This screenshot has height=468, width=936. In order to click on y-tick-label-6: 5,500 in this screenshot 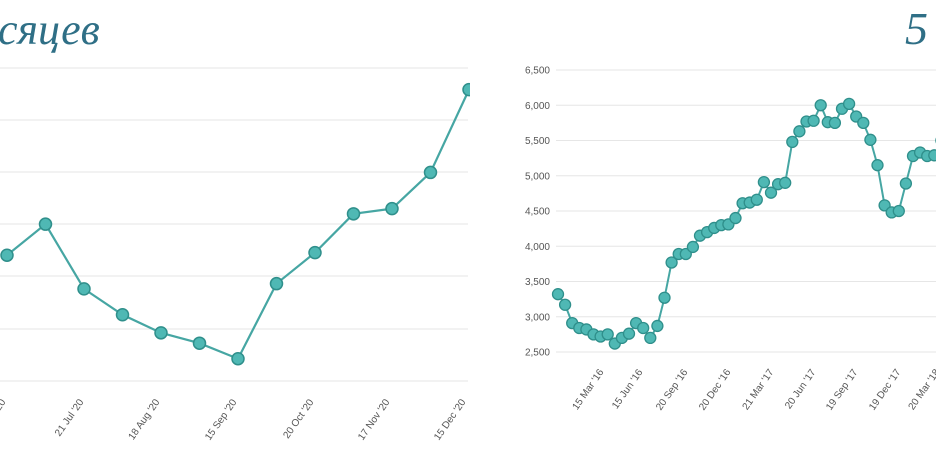, I will do `click(537, 141)`.